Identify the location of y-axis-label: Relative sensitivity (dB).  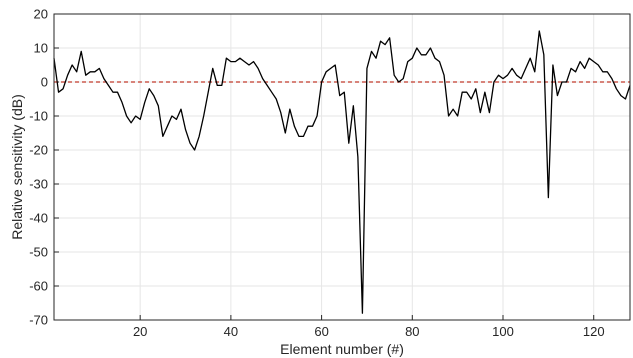
(17, 167).